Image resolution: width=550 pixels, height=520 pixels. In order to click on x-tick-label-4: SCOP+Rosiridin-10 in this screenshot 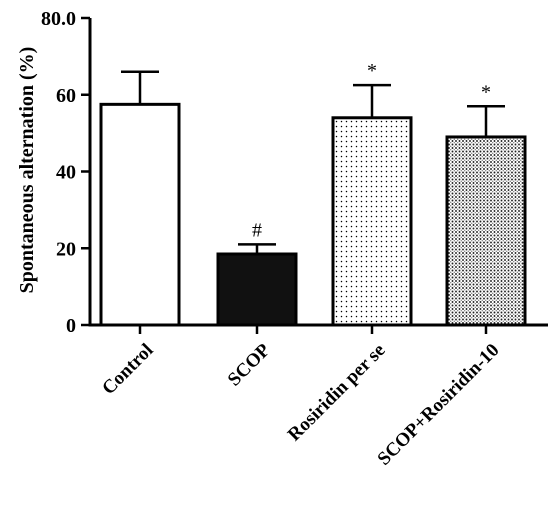, I will do `click(439, 405)`.